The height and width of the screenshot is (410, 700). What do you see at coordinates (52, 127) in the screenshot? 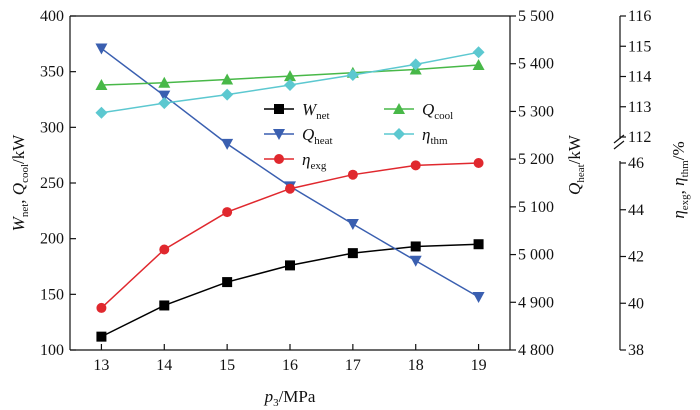
I see `left-tick-label: 300` at bounding box center [52, 127].